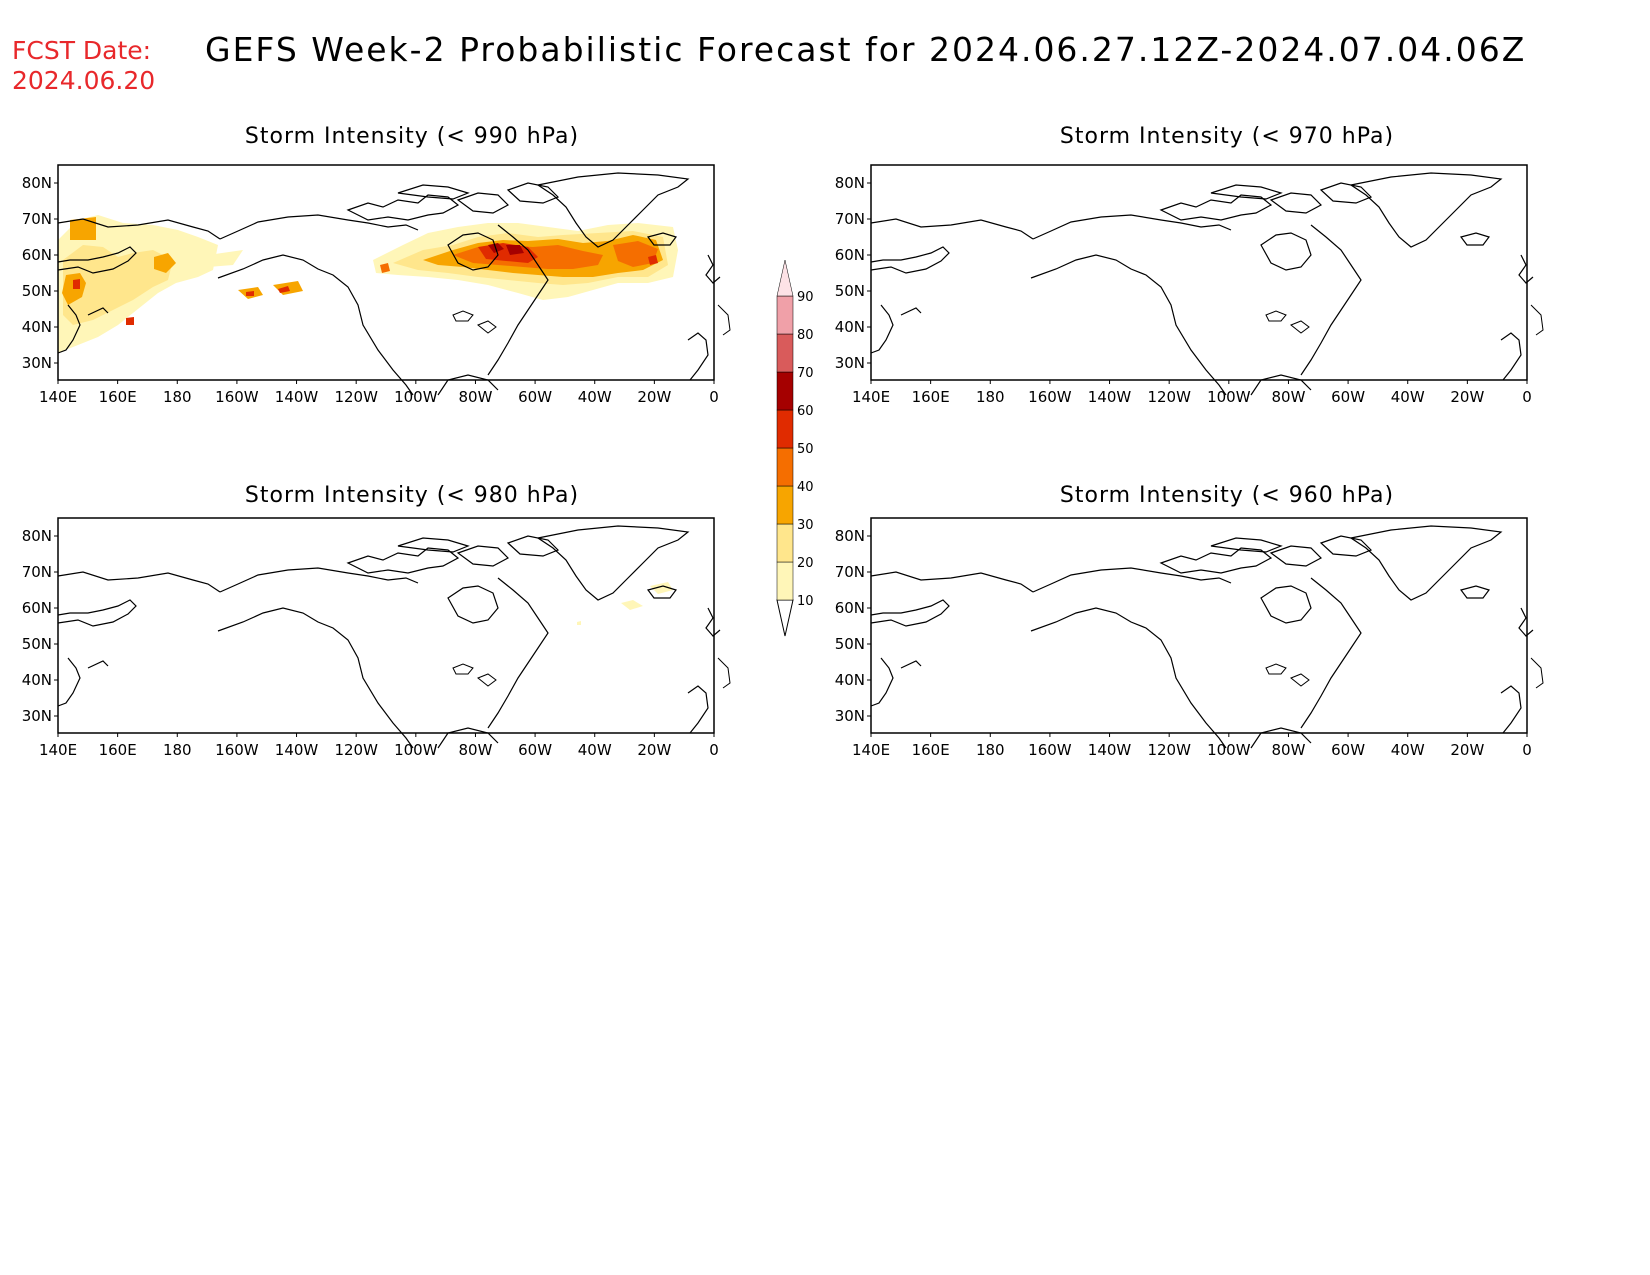 This screenshot has width=1650, height=1275. Describe the element at coordinates (805, 297) in the screenshot. I see `colorbar-level-label: 90` at that location.